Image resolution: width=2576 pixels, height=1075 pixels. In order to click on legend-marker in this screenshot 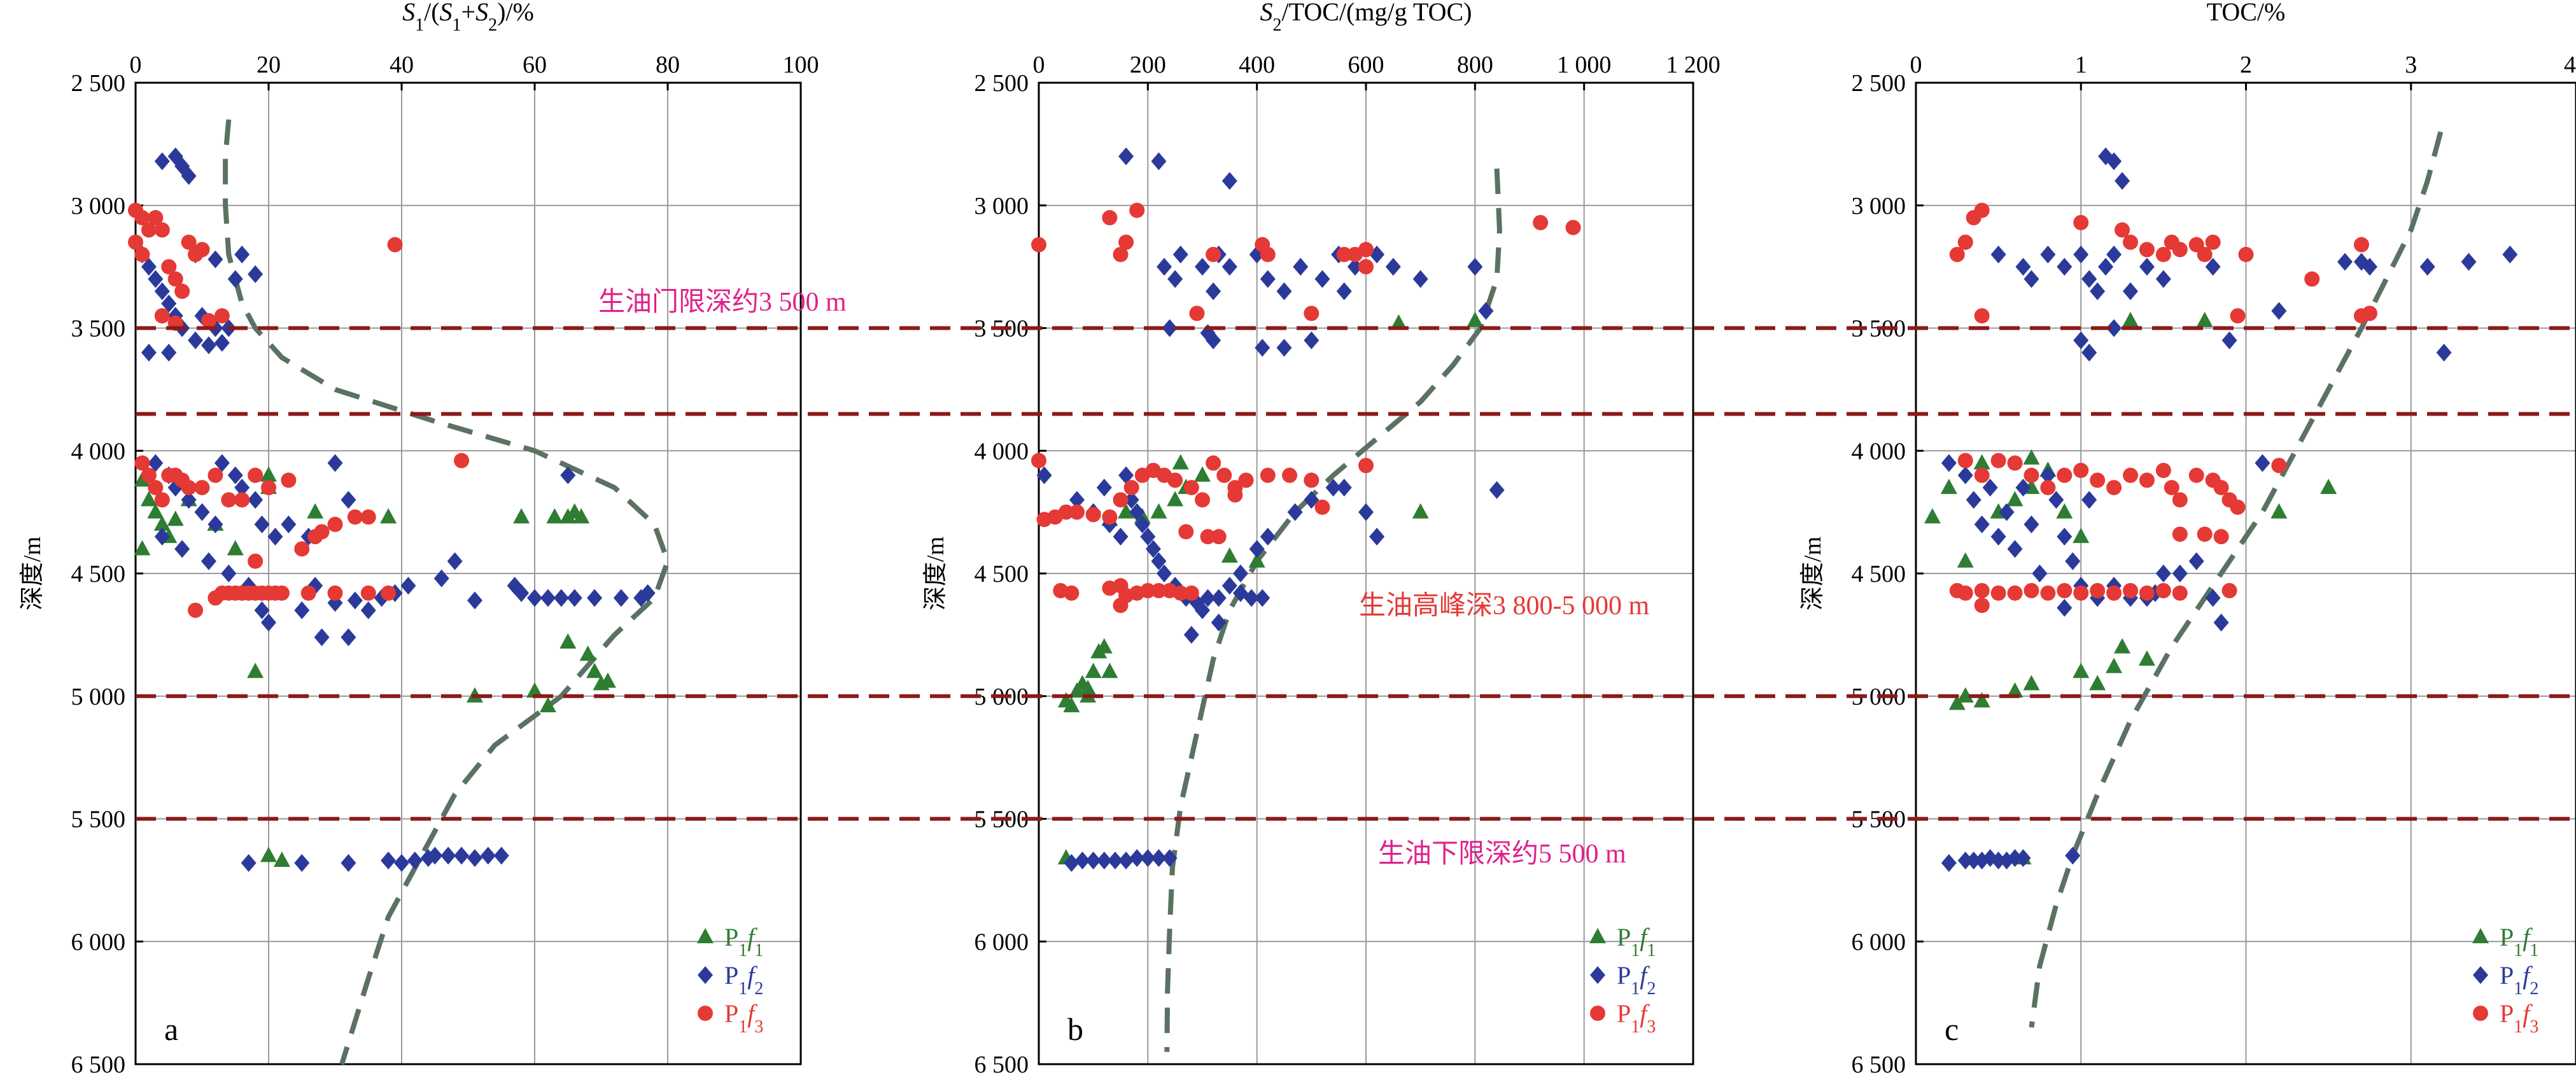, I will do `click(1598, 975)`.